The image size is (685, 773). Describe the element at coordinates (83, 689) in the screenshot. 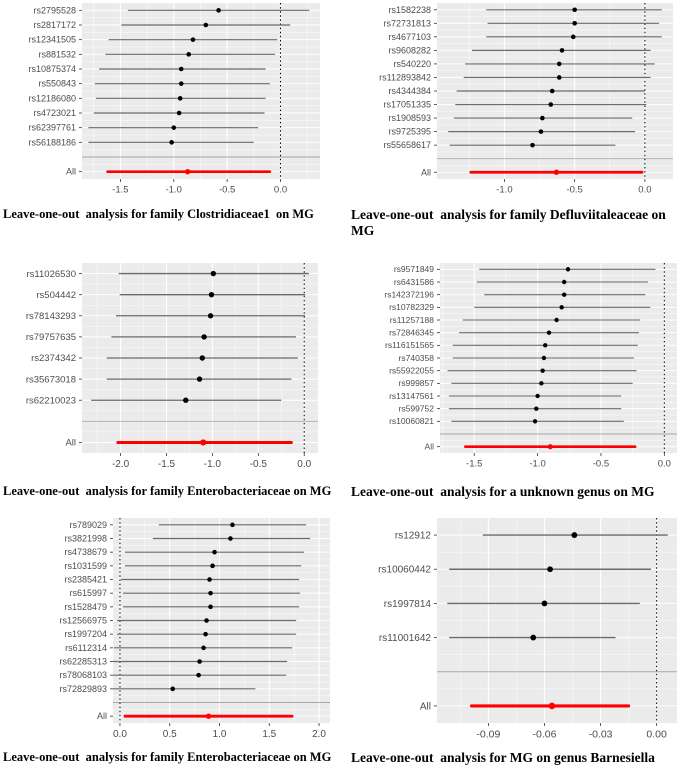

I see `snp-label: rs72829893` at that location.